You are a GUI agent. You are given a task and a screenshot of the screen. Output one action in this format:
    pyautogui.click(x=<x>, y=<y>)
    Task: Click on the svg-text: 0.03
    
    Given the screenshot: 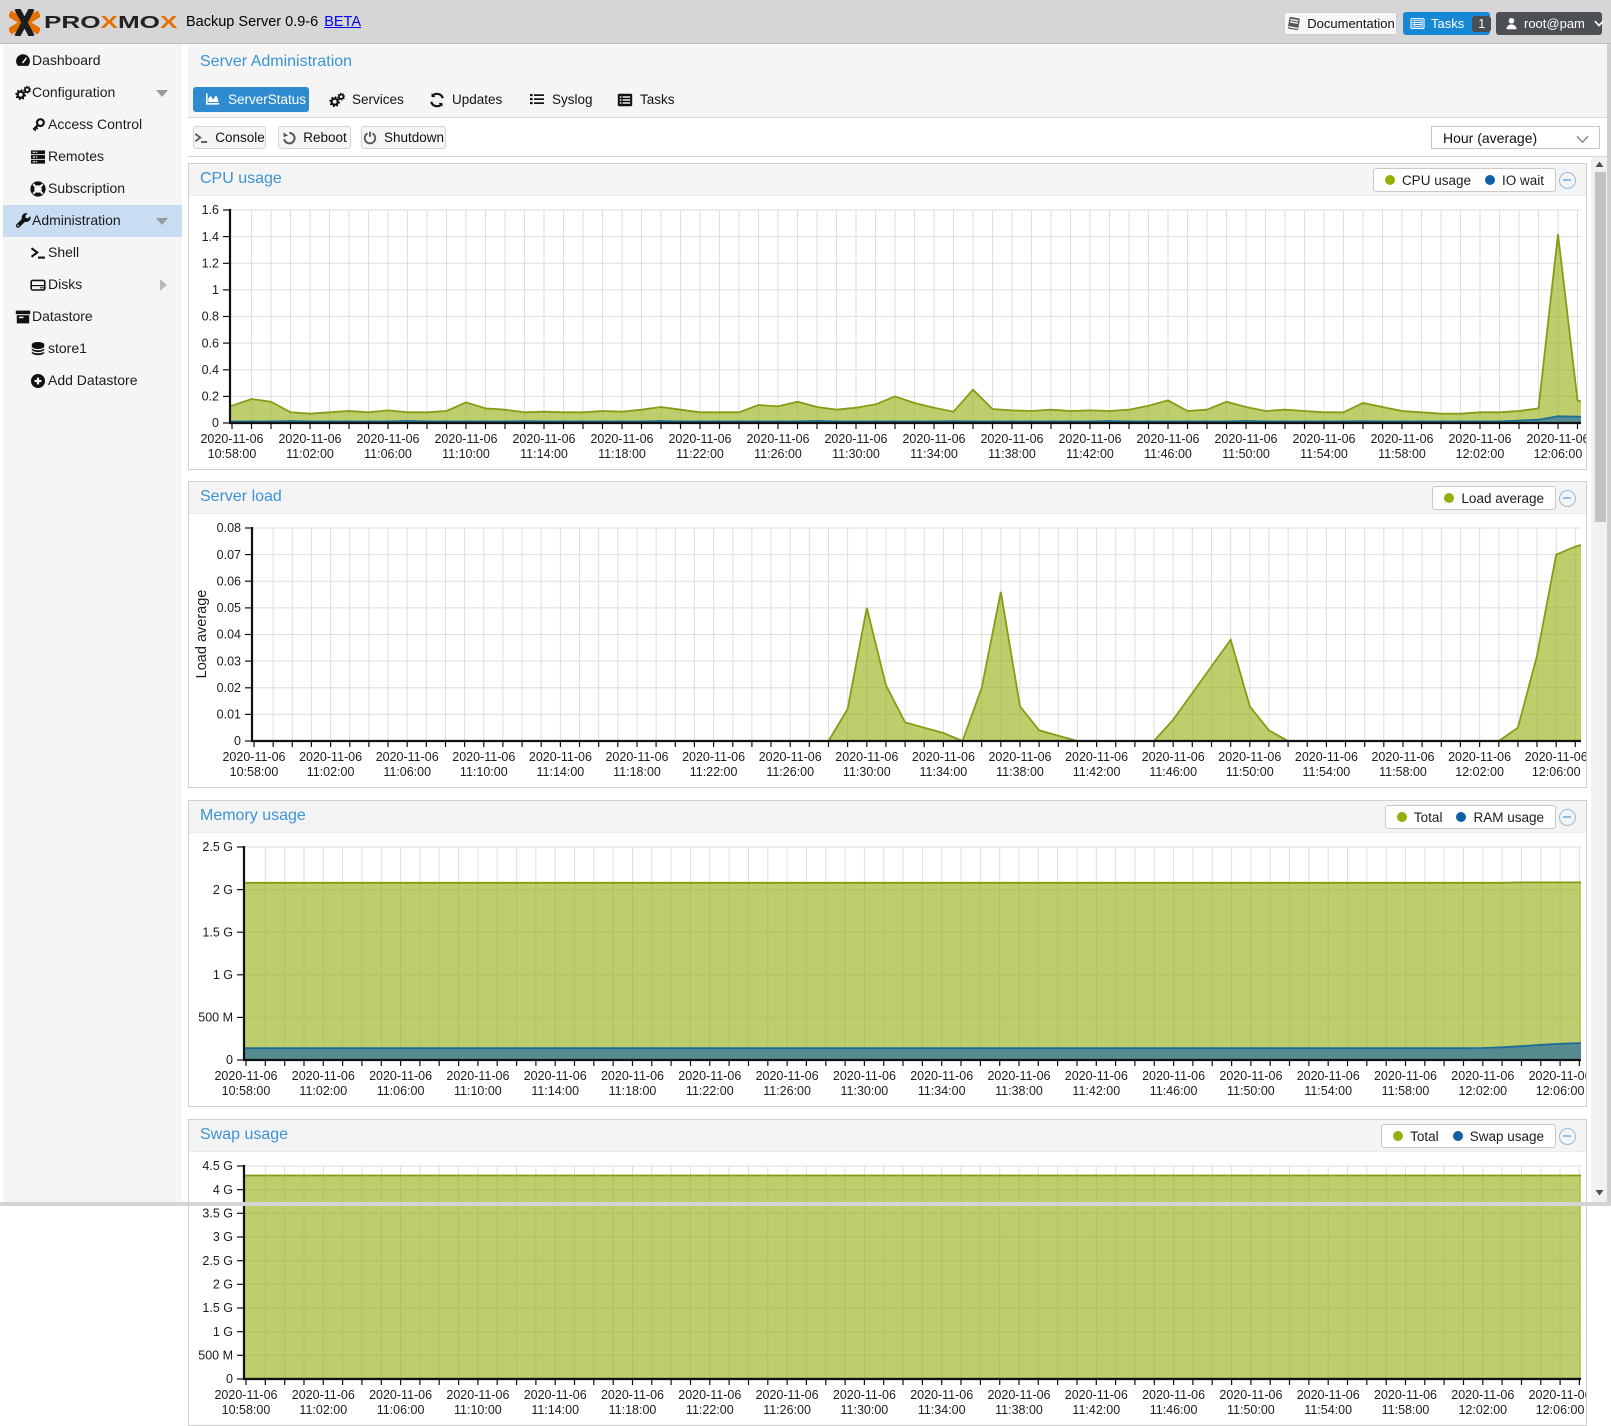 What is the action you would take?
    pyautogui.click(x=229, y=661)
    